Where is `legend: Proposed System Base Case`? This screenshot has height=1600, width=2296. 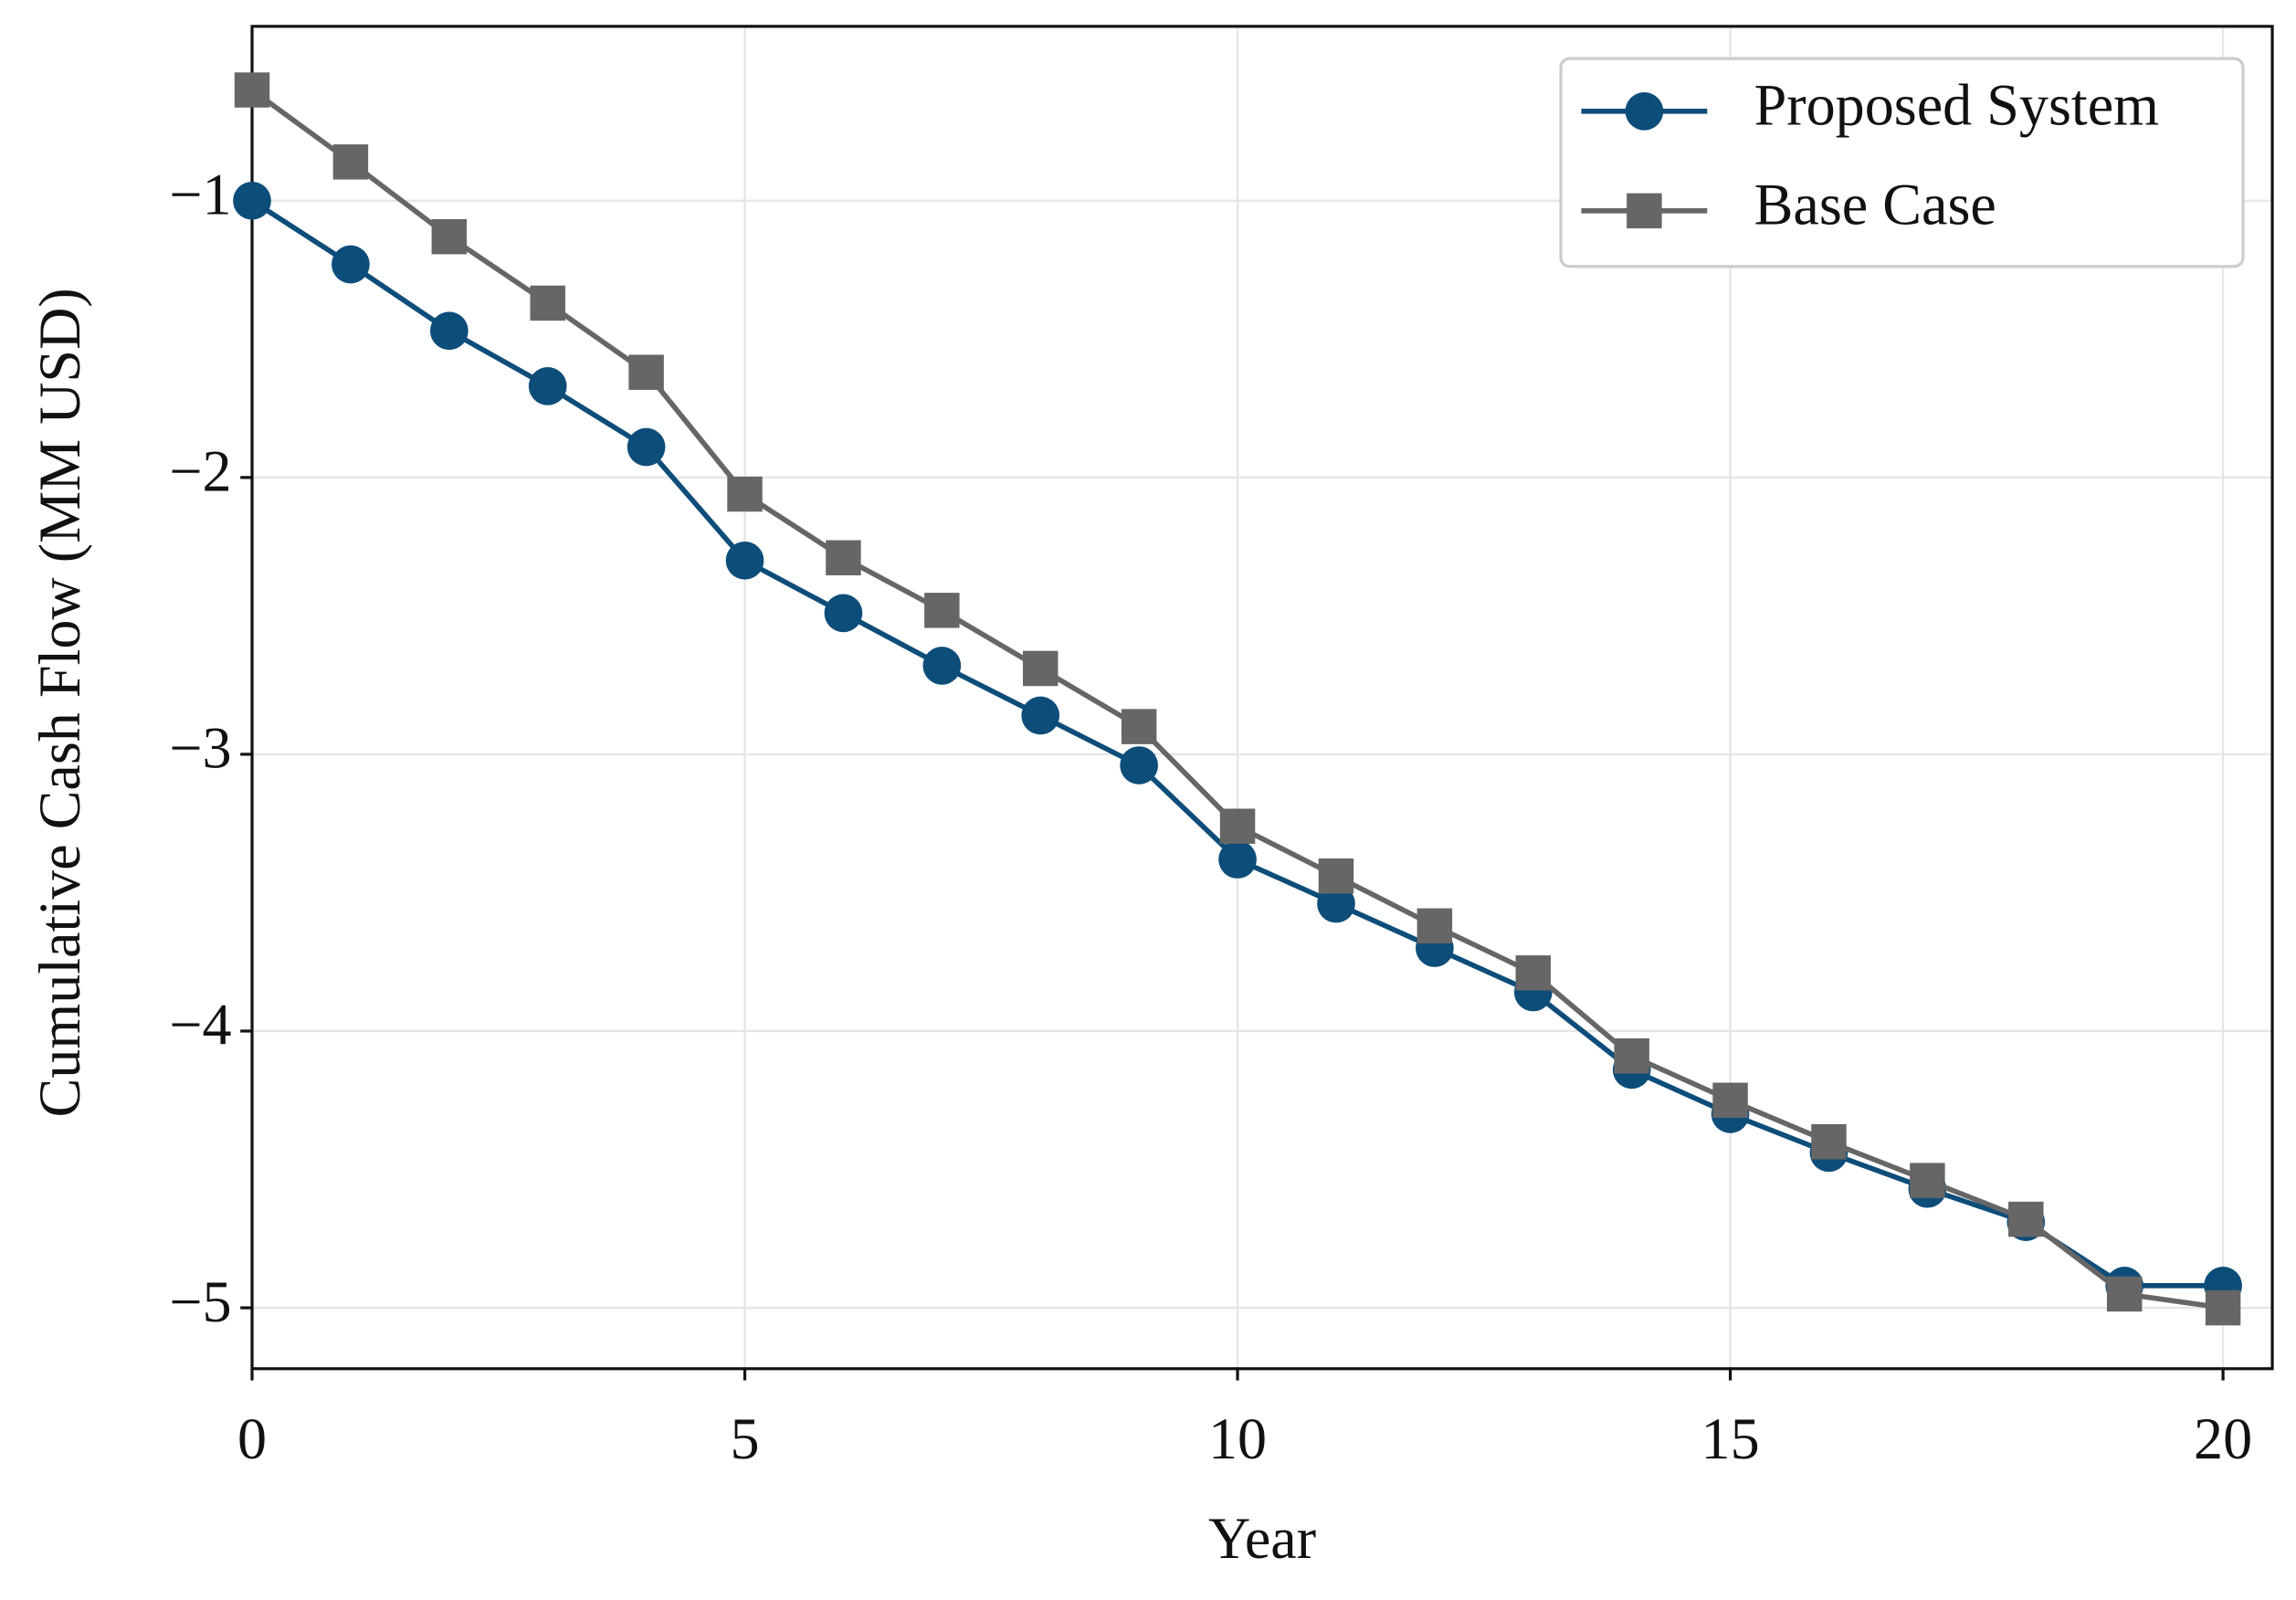 legend: Proposed System Base Case is located at coordinates (1902, 162).